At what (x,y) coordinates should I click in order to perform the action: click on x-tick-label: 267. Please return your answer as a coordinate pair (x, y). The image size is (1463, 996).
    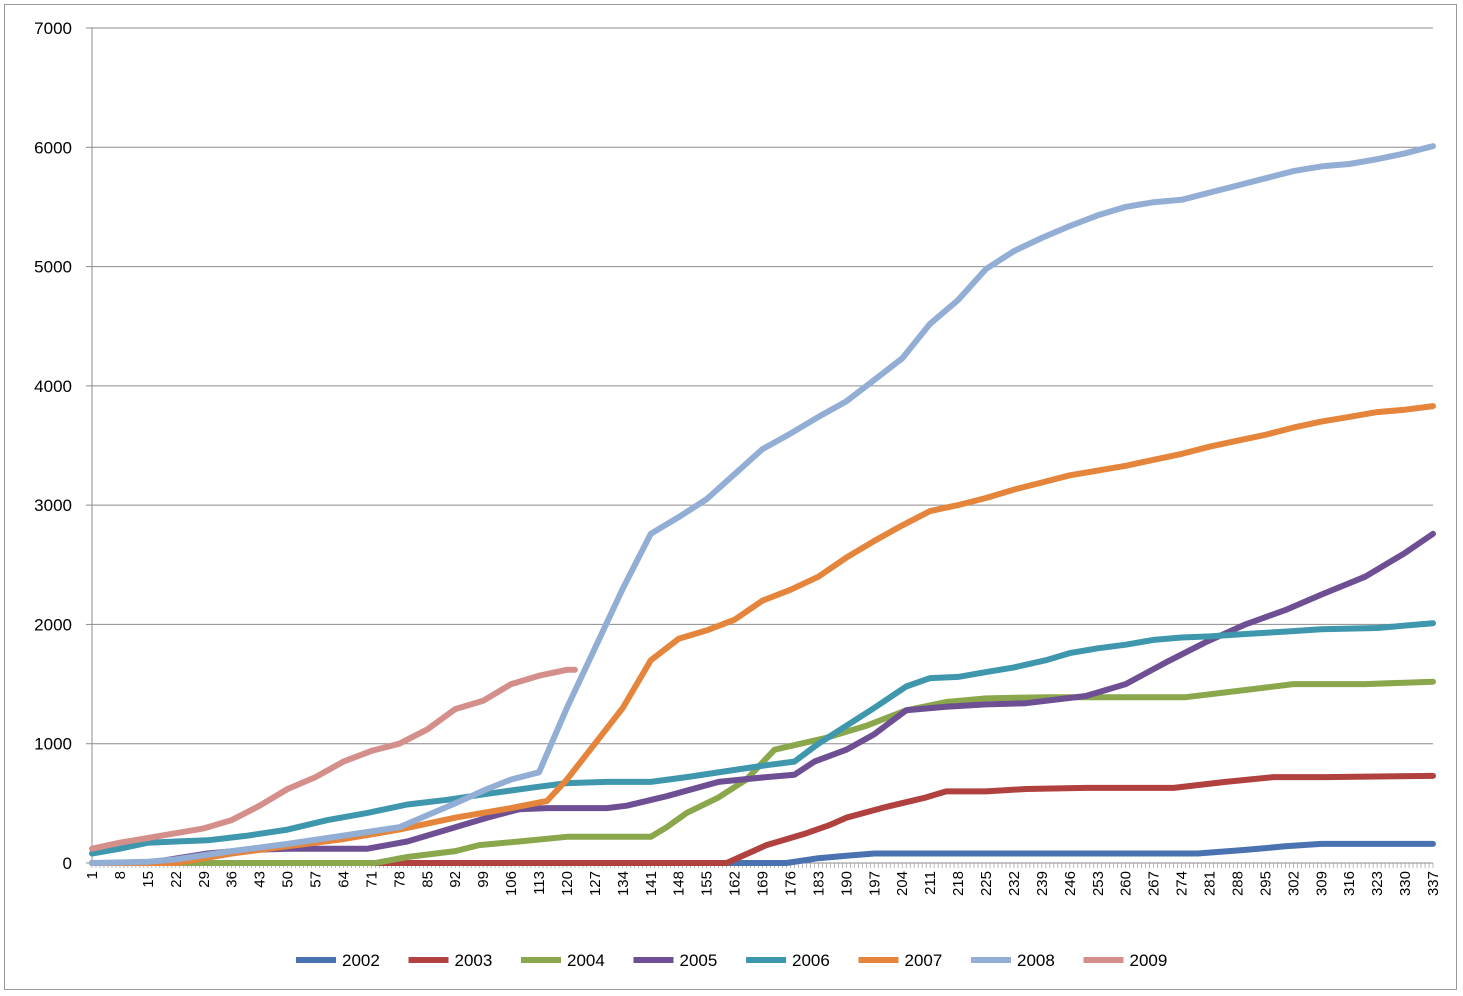
    Looking at the image, I should click on (1154, 883).